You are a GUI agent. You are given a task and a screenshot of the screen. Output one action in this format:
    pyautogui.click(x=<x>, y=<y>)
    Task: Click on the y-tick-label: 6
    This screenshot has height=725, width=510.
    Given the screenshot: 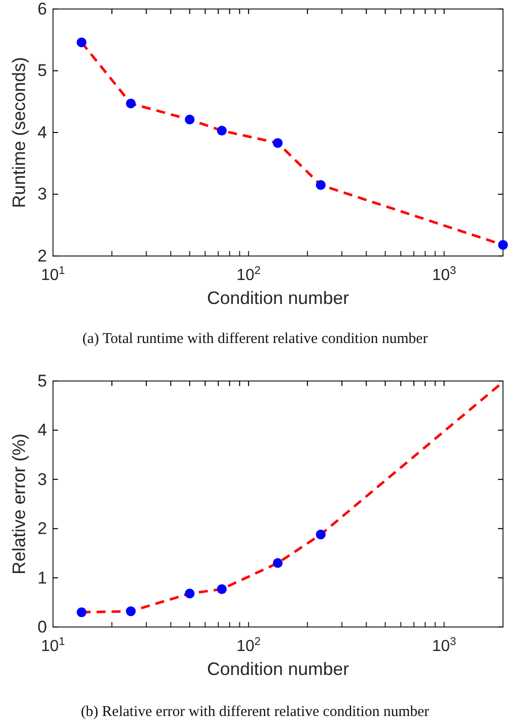 What is the action you would take?
    pyautogui.click(x=42, y=9)
    